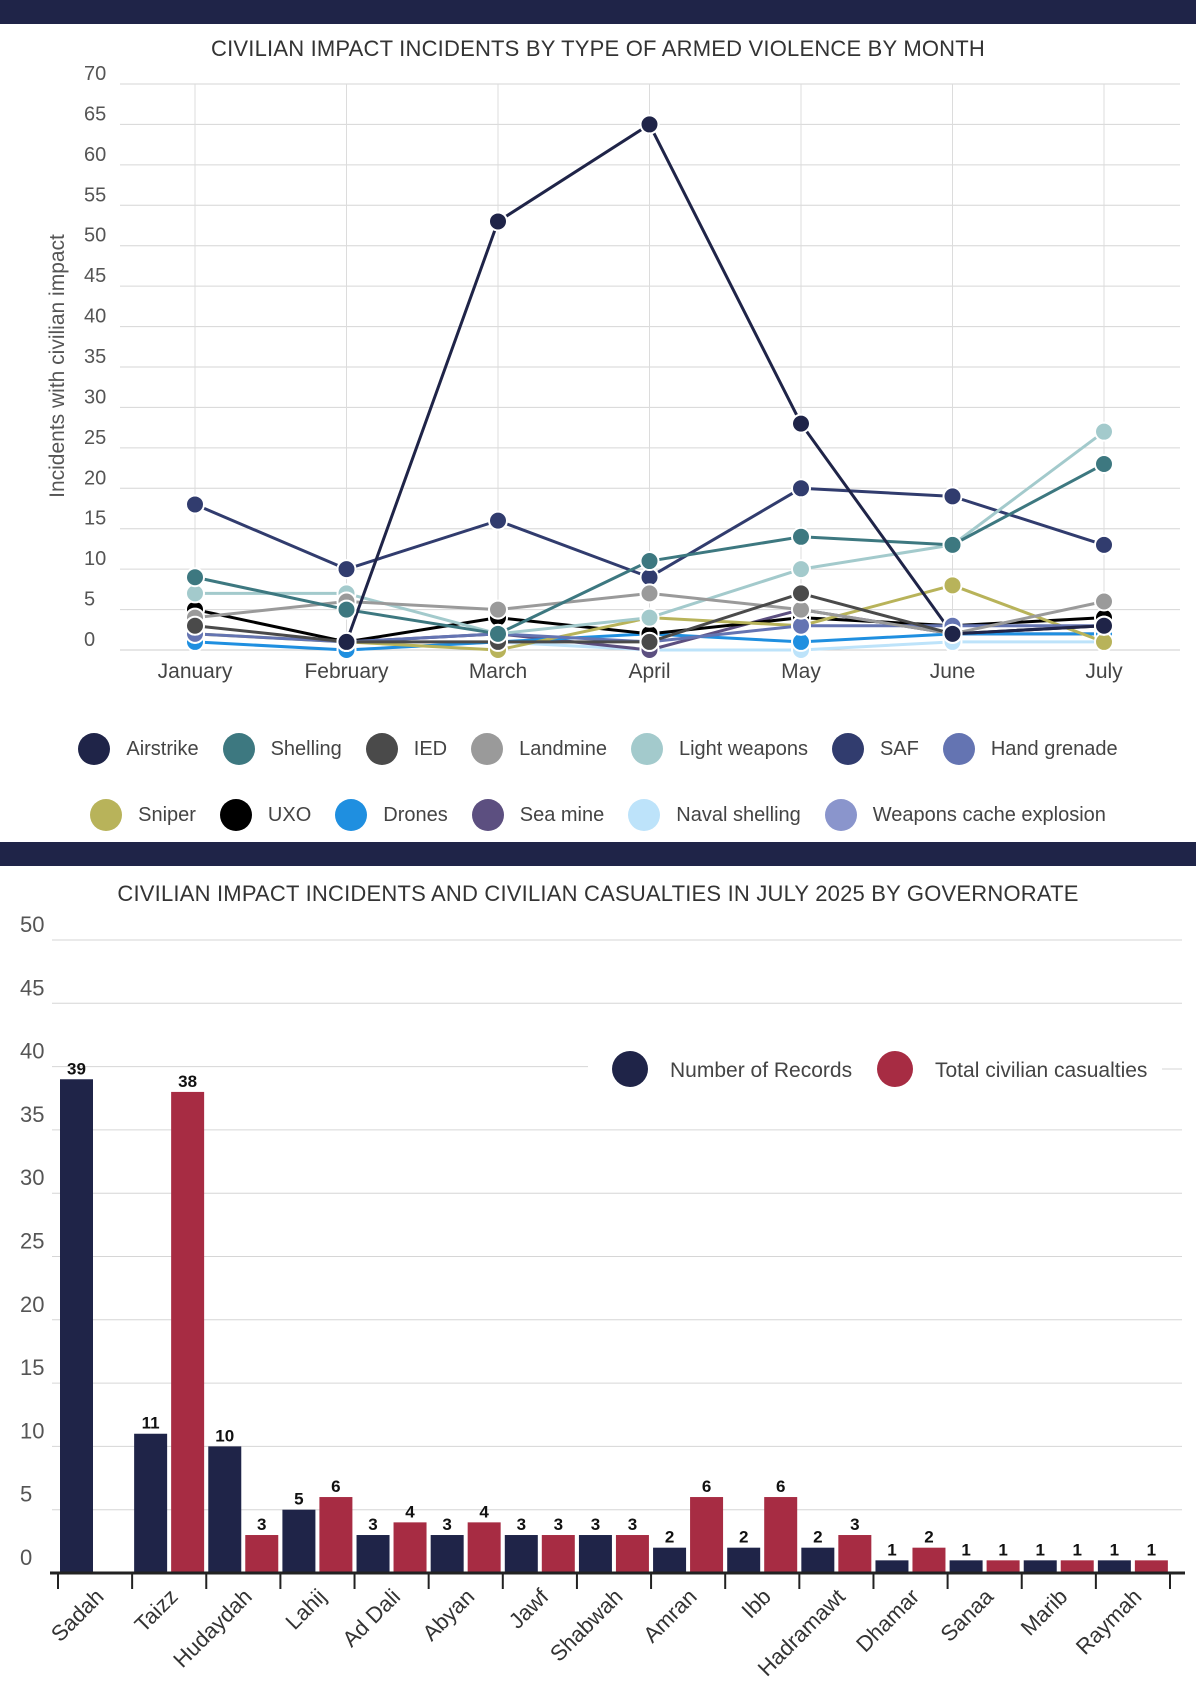 This screenshot has width=1196, height=1706. I want to click on bar-number-of-records-marib, so click(1040, 1566).